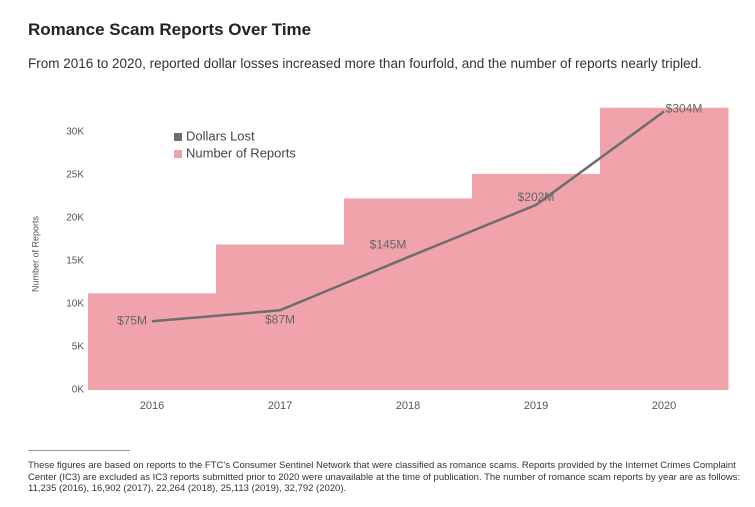  I want to click on y-tick-label: 10K, so click(75, 304).